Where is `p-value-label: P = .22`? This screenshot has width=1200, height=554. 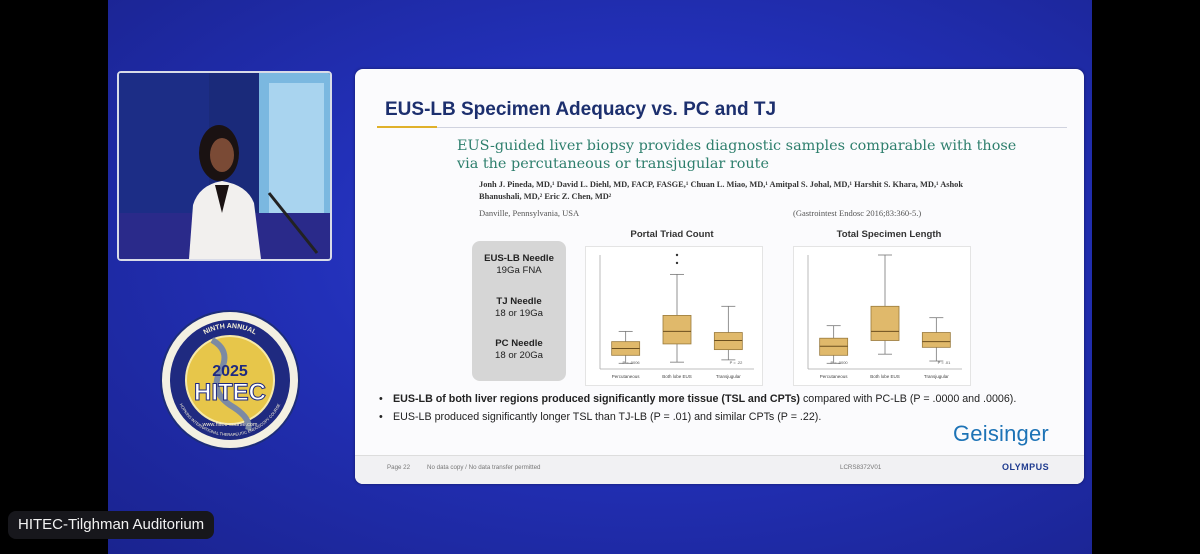 p-value-label: P = .22 is located at coordinates (736, 362).